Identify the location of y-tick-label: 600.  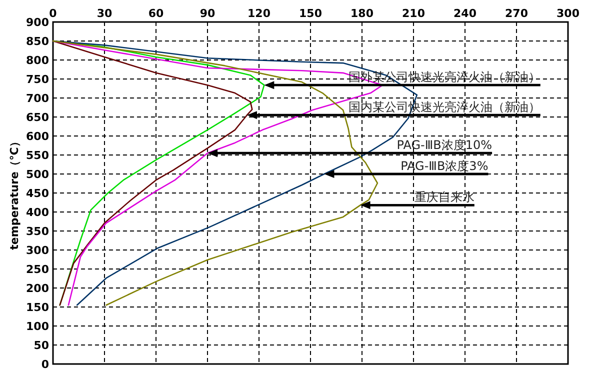
(38, 136).